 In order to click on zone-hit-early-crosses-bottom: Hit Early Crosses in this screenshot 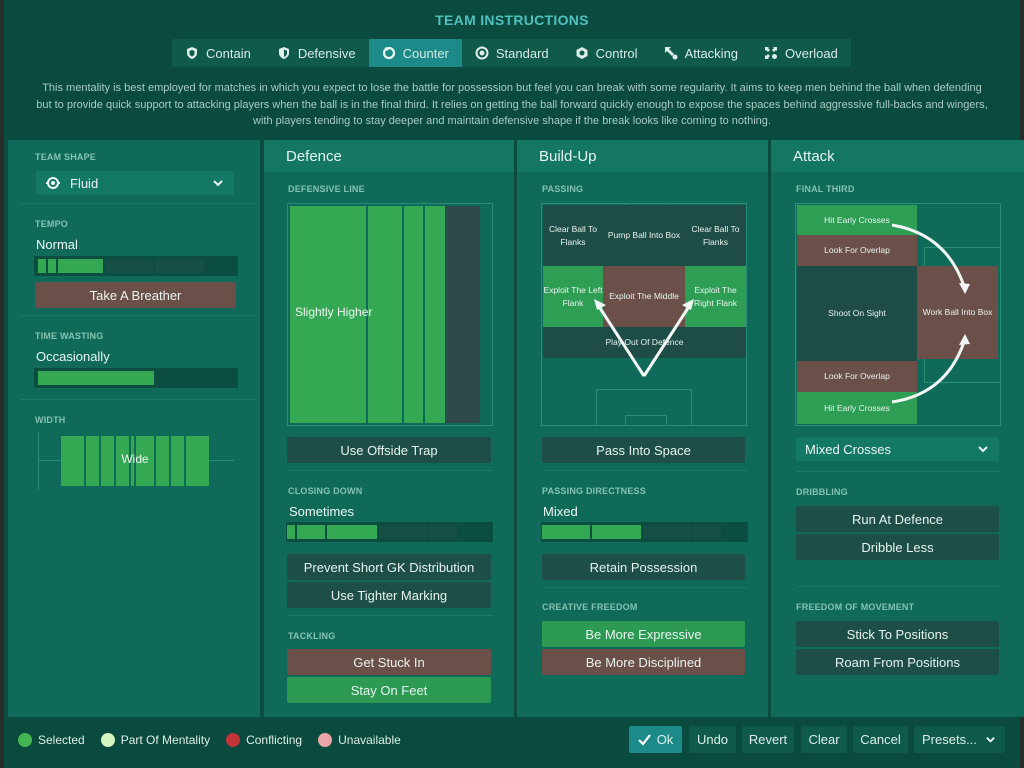, I will do `click(857, 408)`.